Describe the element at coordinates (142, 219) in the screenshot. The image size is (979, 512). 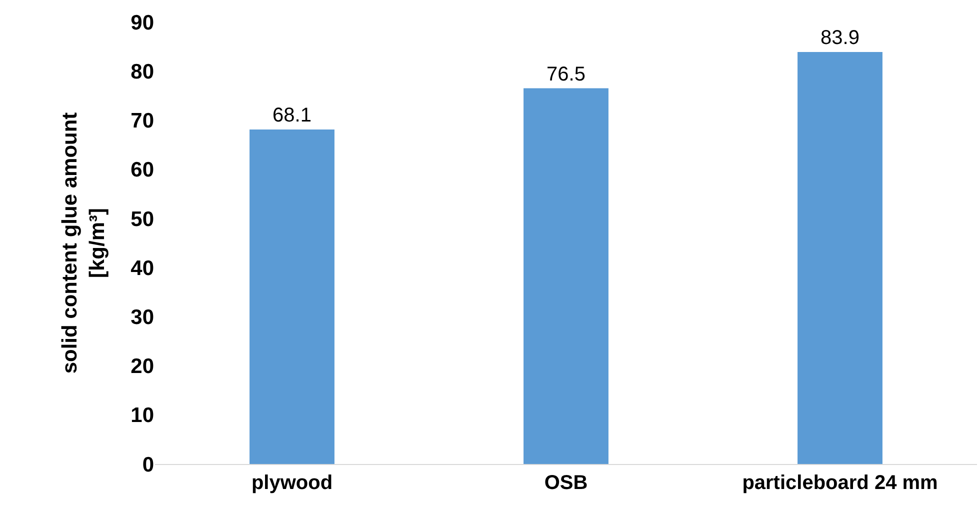
I see `y-tick-label: 50` at that location.